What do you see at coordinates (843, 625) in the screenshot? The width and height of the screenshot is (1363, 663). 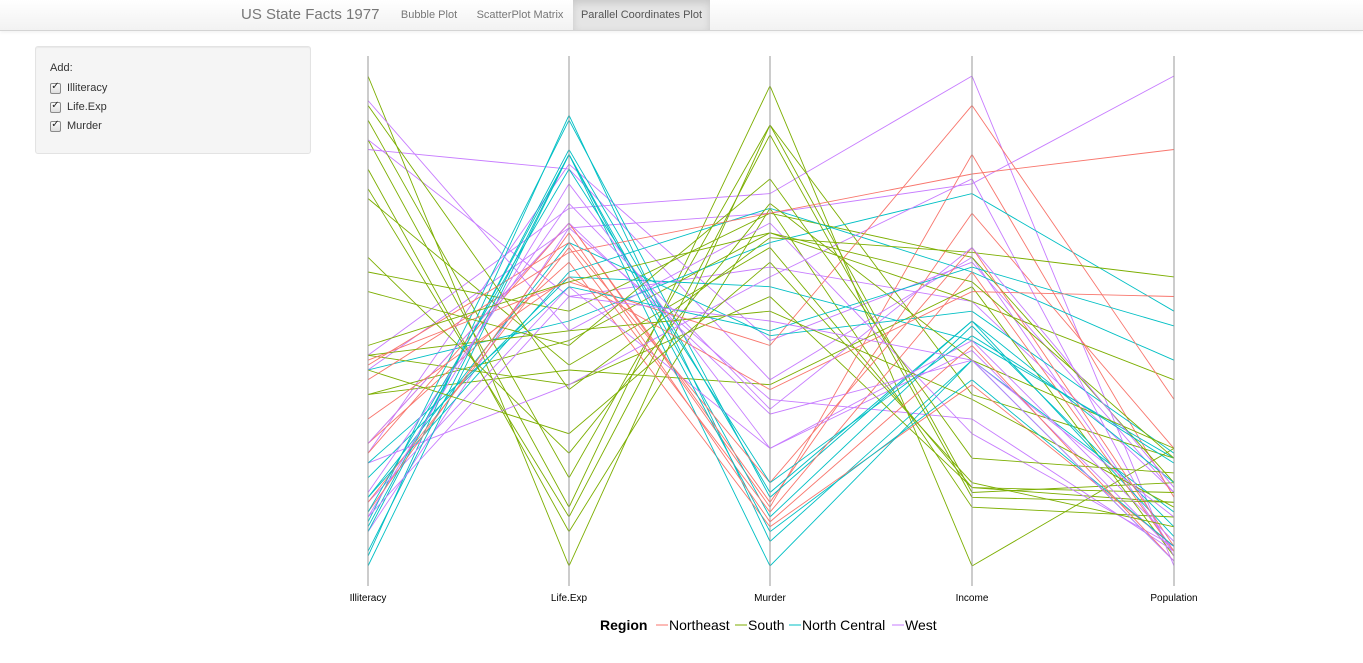 I see `legend-label-north-central: North Central` at bounding box center [843, 625].